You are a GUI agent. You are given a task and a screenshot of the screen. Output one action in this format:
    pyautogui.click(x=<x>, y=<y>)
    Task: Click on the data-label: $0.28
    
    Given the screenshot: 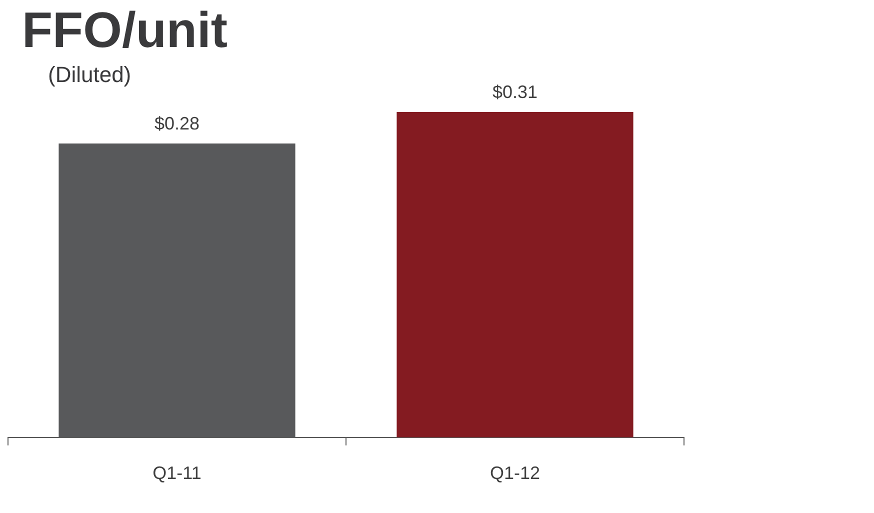 What is the action you would take?
    pyautogui.click(x=177, y=123)
    